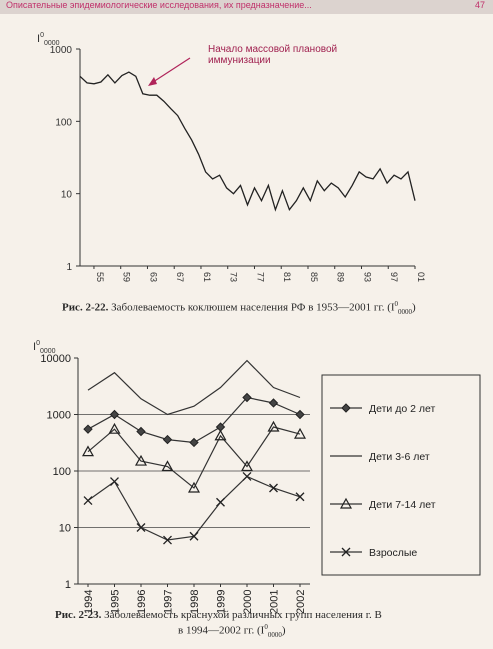  I want to click on x-tick-label: 01, so click(421, 277).